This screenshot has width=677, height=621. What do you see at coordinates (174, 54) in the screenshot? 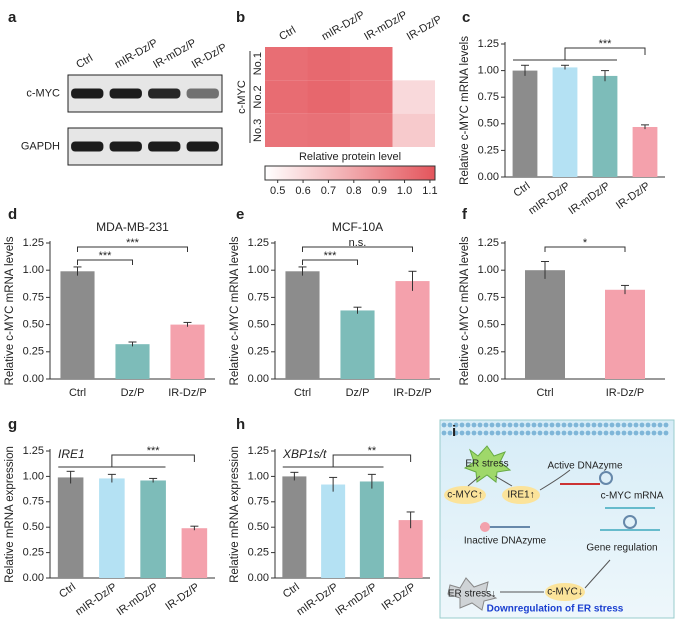
I see `lane-label: IR-mDz/P` at bounding box center [174, 54].